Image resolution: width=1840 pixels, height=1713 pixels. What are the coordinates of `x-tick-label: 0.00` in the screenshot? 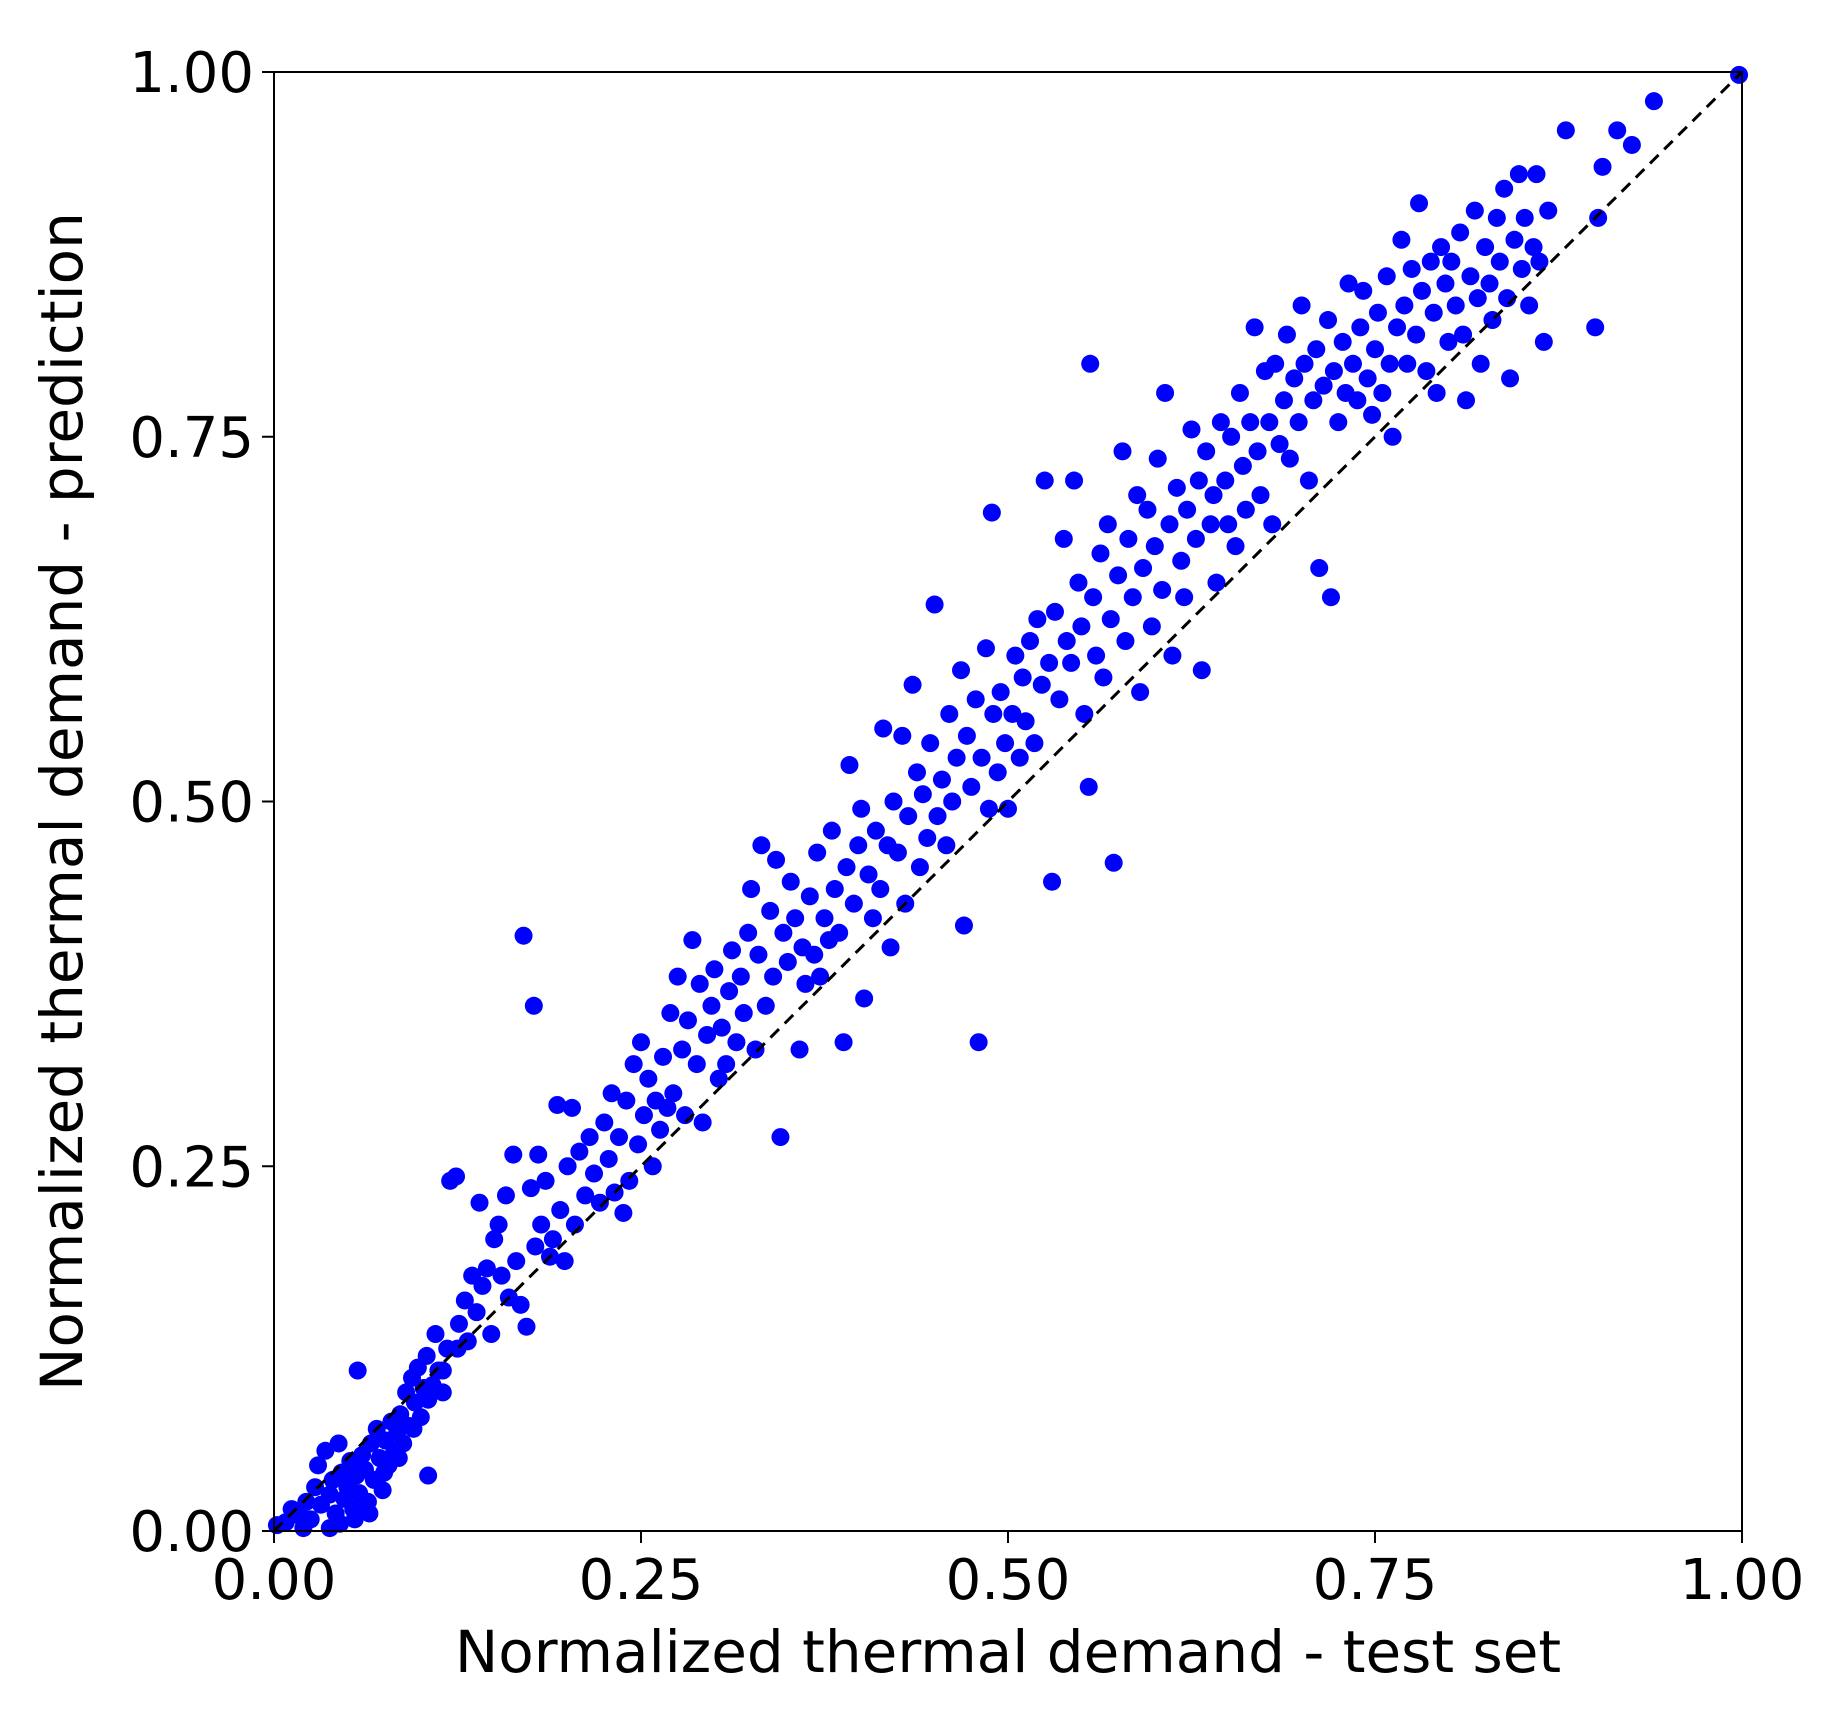 It's located at (274, 1580).